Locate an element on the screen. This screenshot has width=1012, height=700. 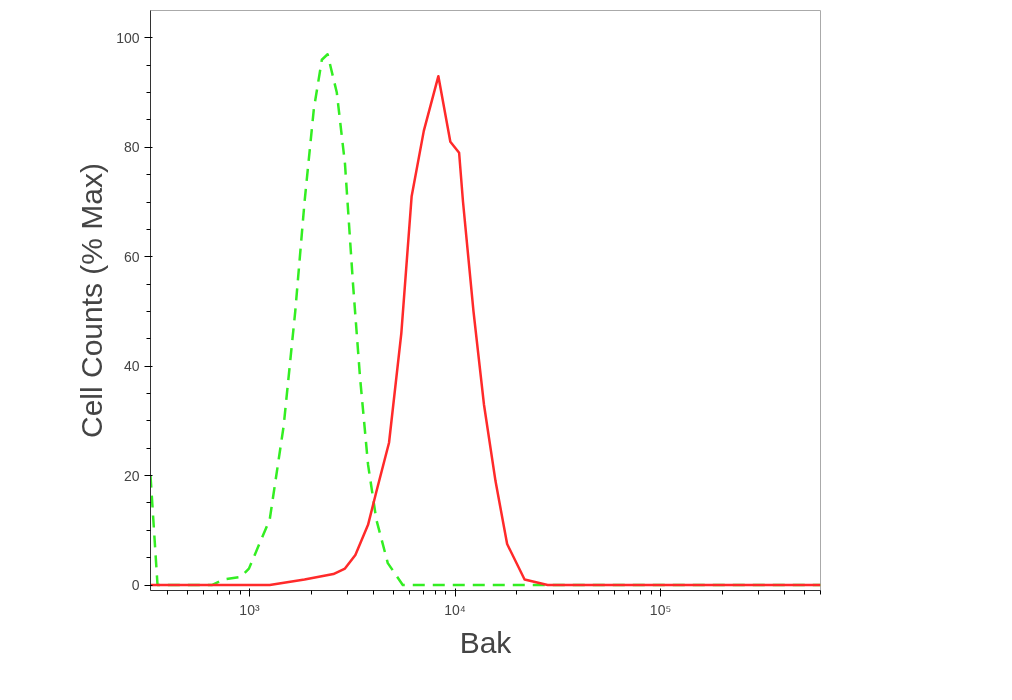
y-axis-title: Cell Counts (% Max) is located at coordinates (92, 300).